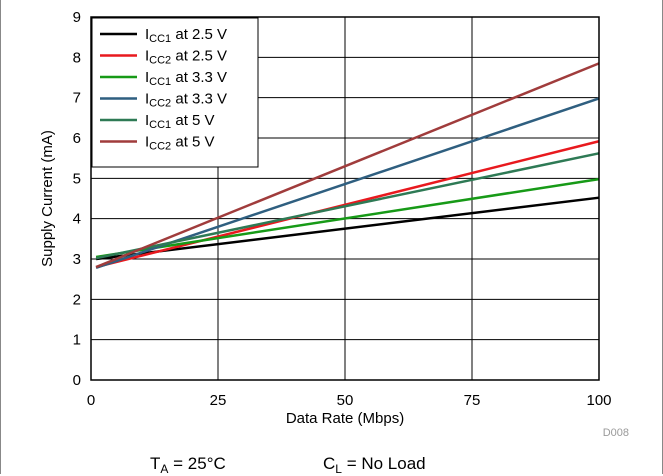 The width and height of the screenshot is (663, 476). I want to click on y-tick-label-2: 2, so click(77, 299).